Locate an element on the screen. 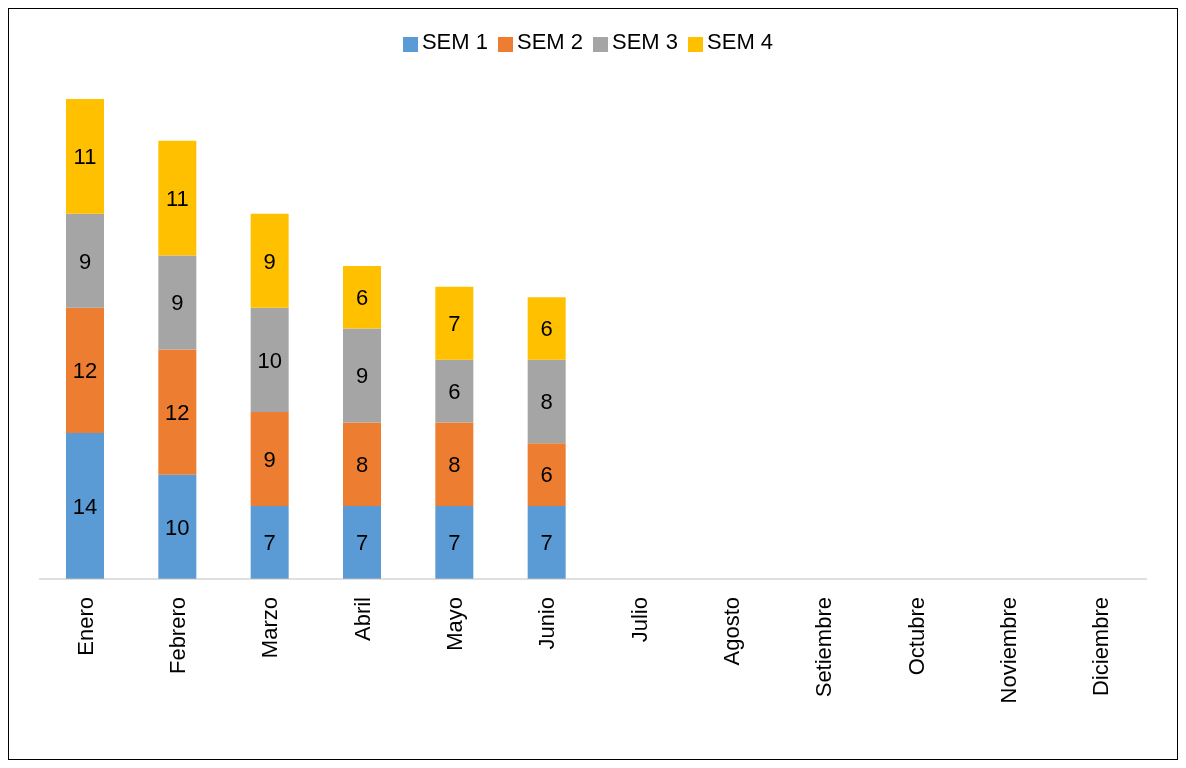 Image resolution: width=1186 pixels, height=768 pixels. x-tick-label: Marzo is located at coordinates (270, 628).